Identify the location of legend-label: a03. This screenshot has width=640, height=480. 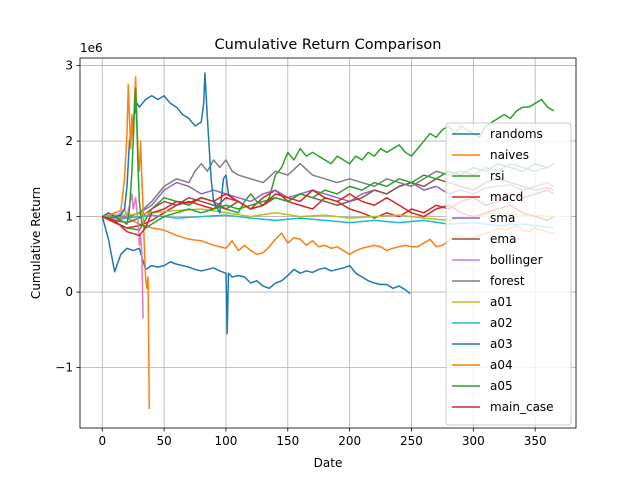
(501, 344).